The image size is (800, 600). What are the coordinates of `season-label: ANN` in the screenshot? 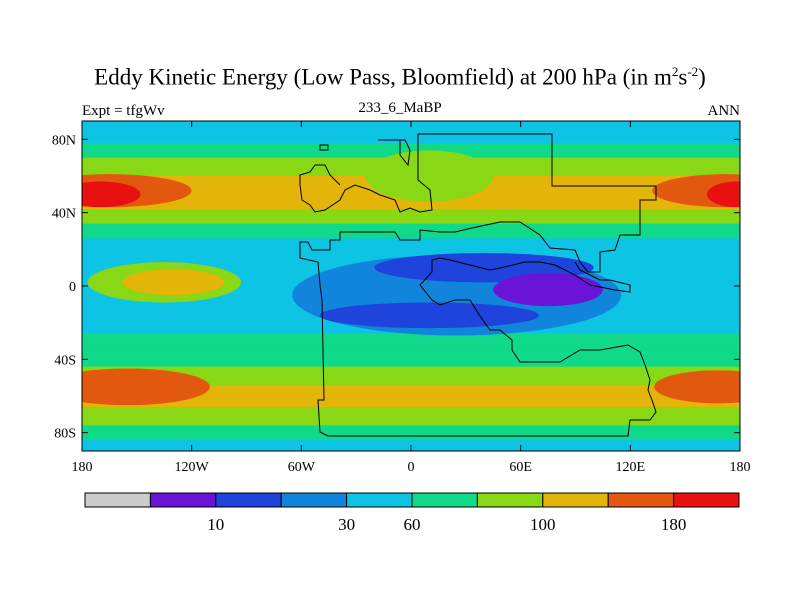 It's located at (724, 111).